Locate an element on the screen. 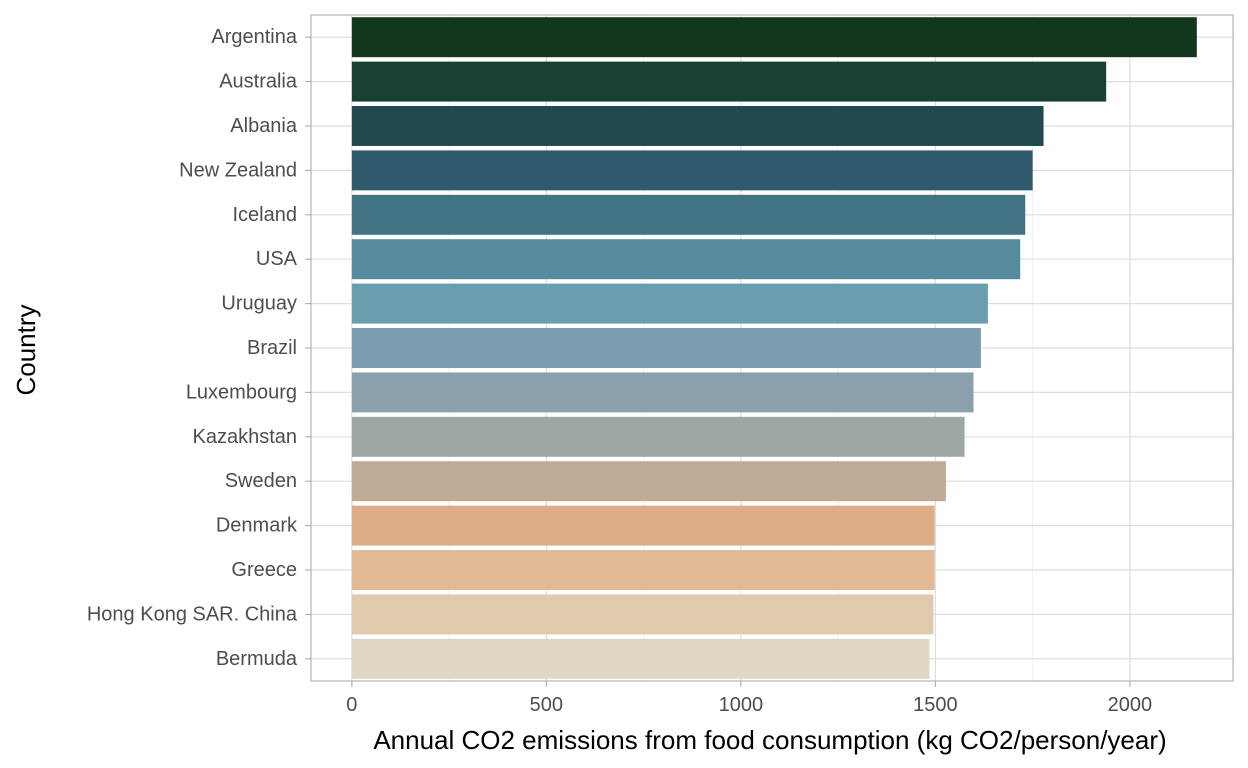  y-tick-label: Hong Kong SAR. China is located at coordinates (192, 614).